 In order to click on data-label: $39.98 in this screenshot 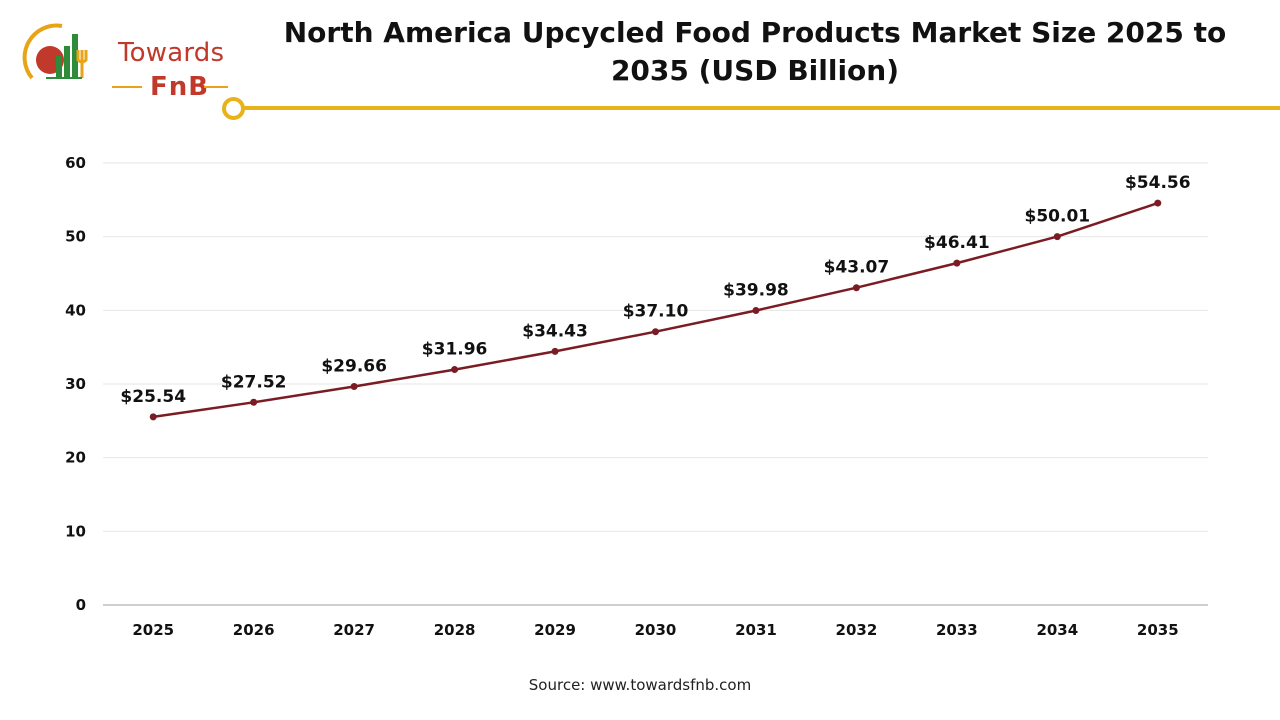, I will do `click(756, 290)`.